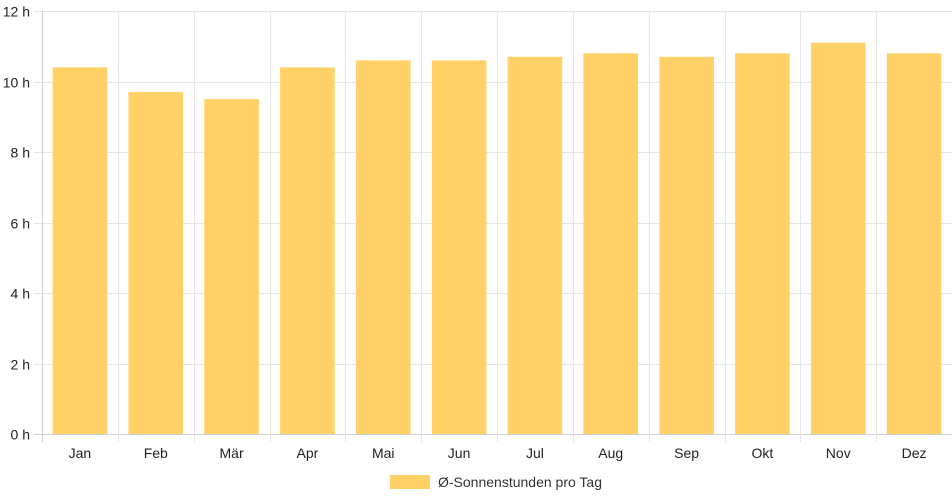 The width and height of the screenshot is (952, 500). What do you see at coordinates (838, 453) in the screenshot?
I see `x-tick-label: Nov` at bounding box center [838, 453].